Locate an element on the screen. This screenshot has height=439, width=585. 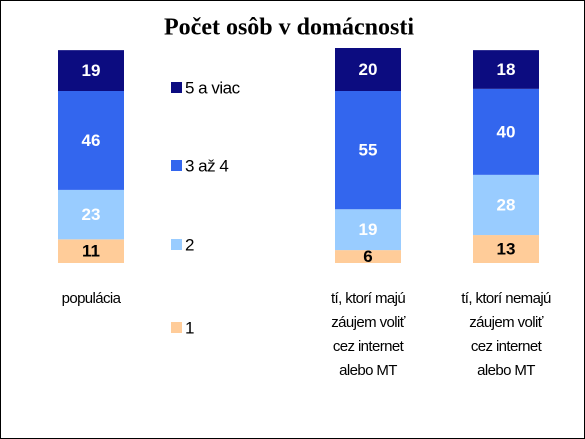
legend-label: 5 a viac is located at coordinates (213, 87).